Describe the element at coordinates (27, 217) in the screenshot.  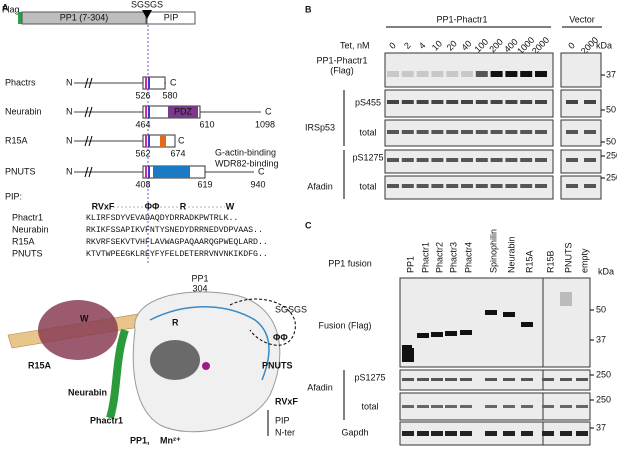
I see `seq-name: Phactr1` at that location.